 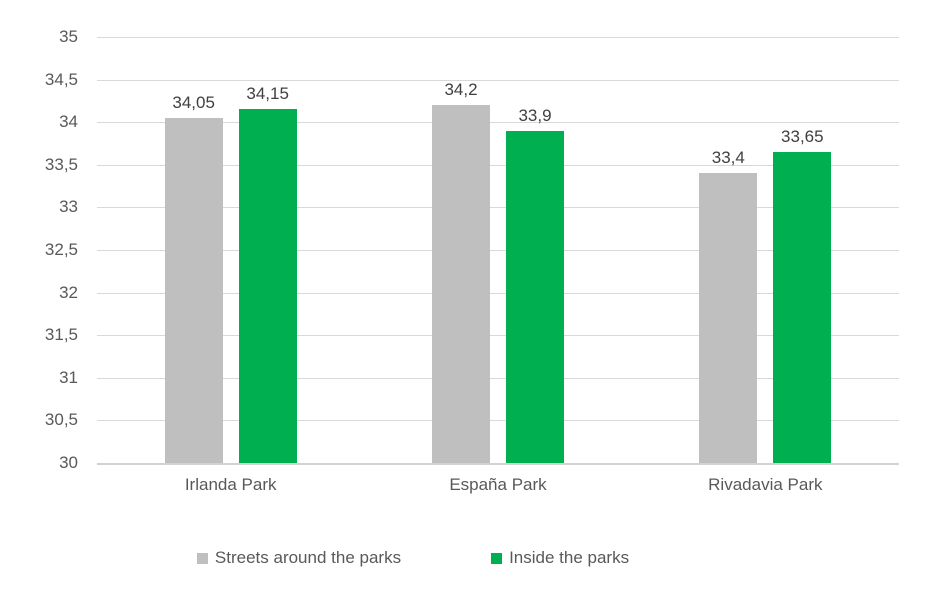 I want to click on x-category-label: Rivadavia Park, so click(x=765, y=484).